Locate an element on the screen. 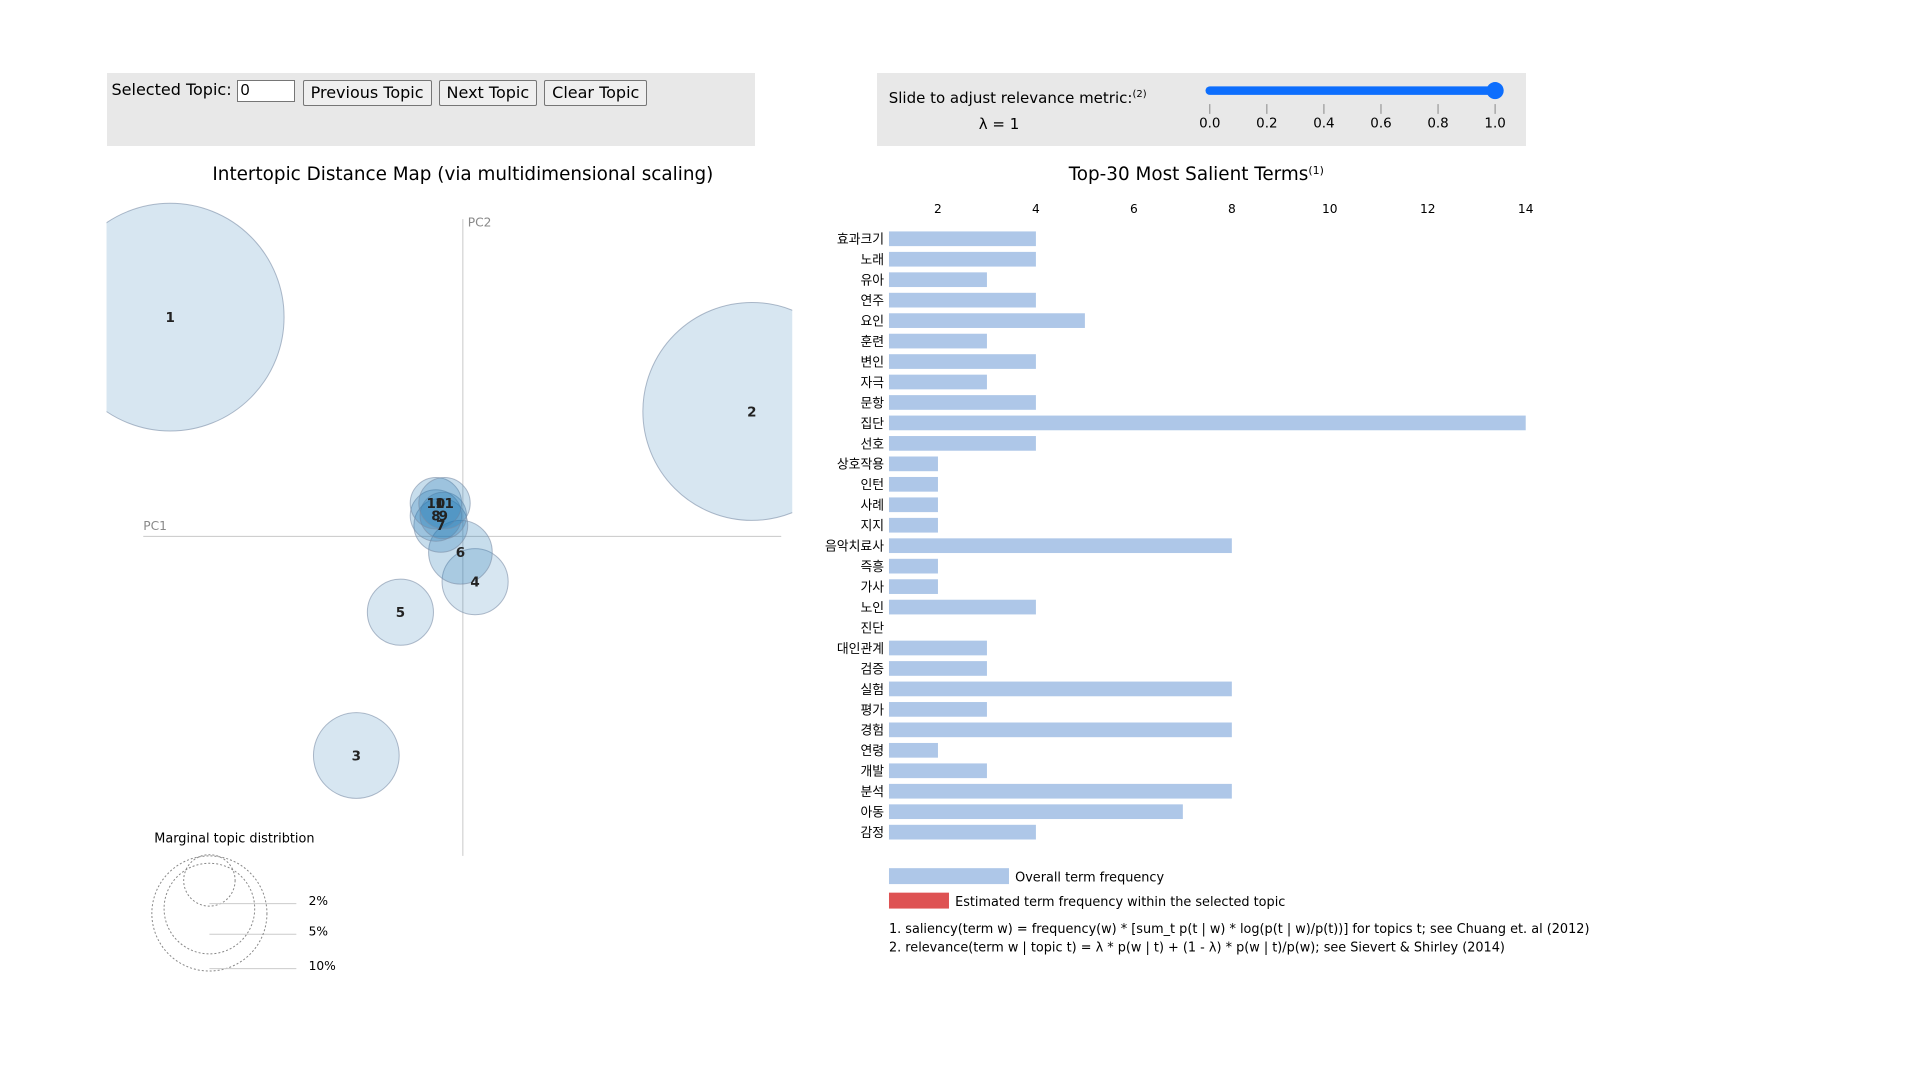  term-label: 자극 is located at coordinates (872, 383).